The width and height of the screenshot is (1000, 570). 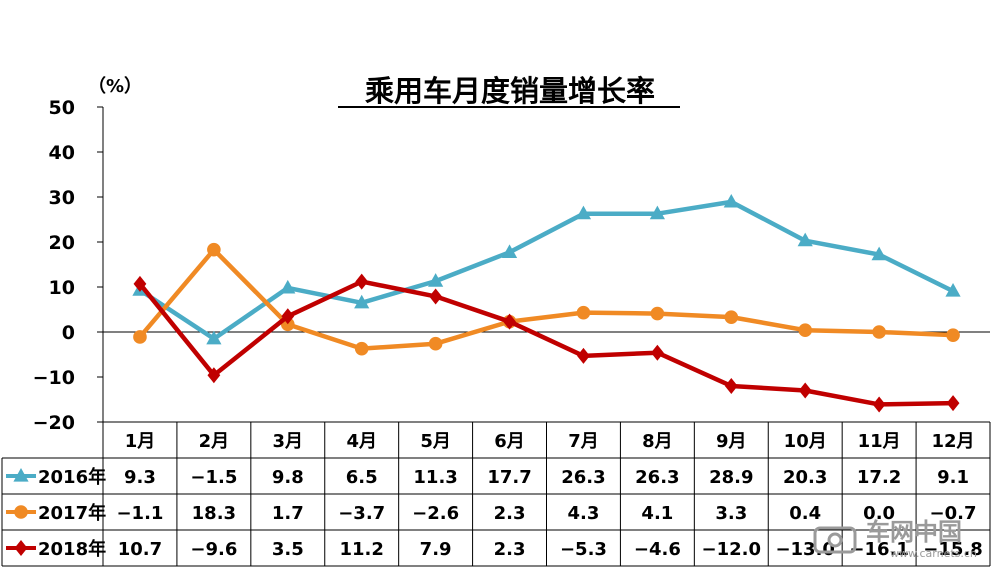 I want to click on table-cell: 9.3, so click(x=140, y=477).